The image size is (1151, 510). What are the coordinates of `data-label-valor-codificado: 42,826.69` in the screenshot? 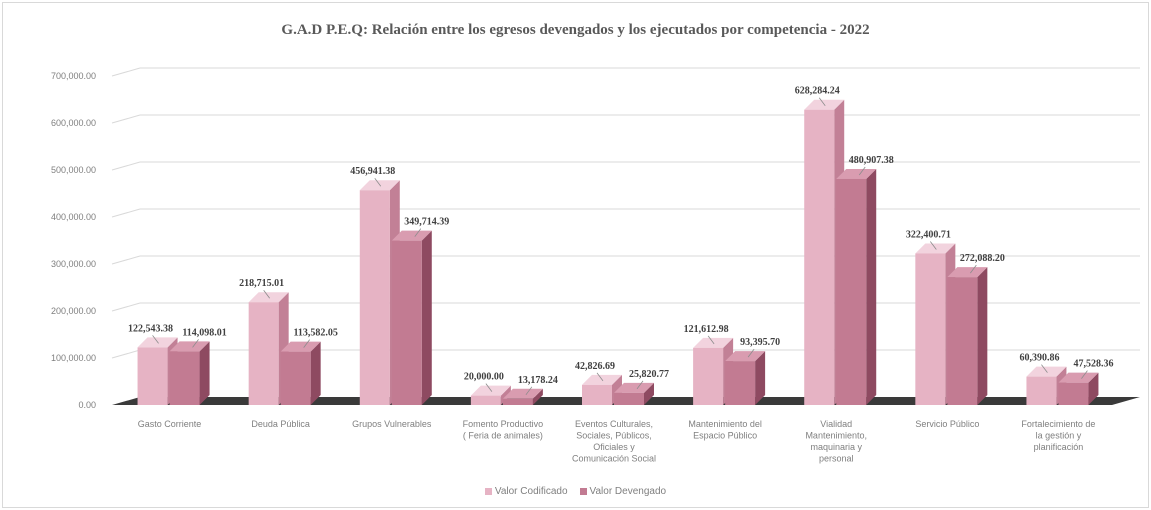 It's located at (595, 366).